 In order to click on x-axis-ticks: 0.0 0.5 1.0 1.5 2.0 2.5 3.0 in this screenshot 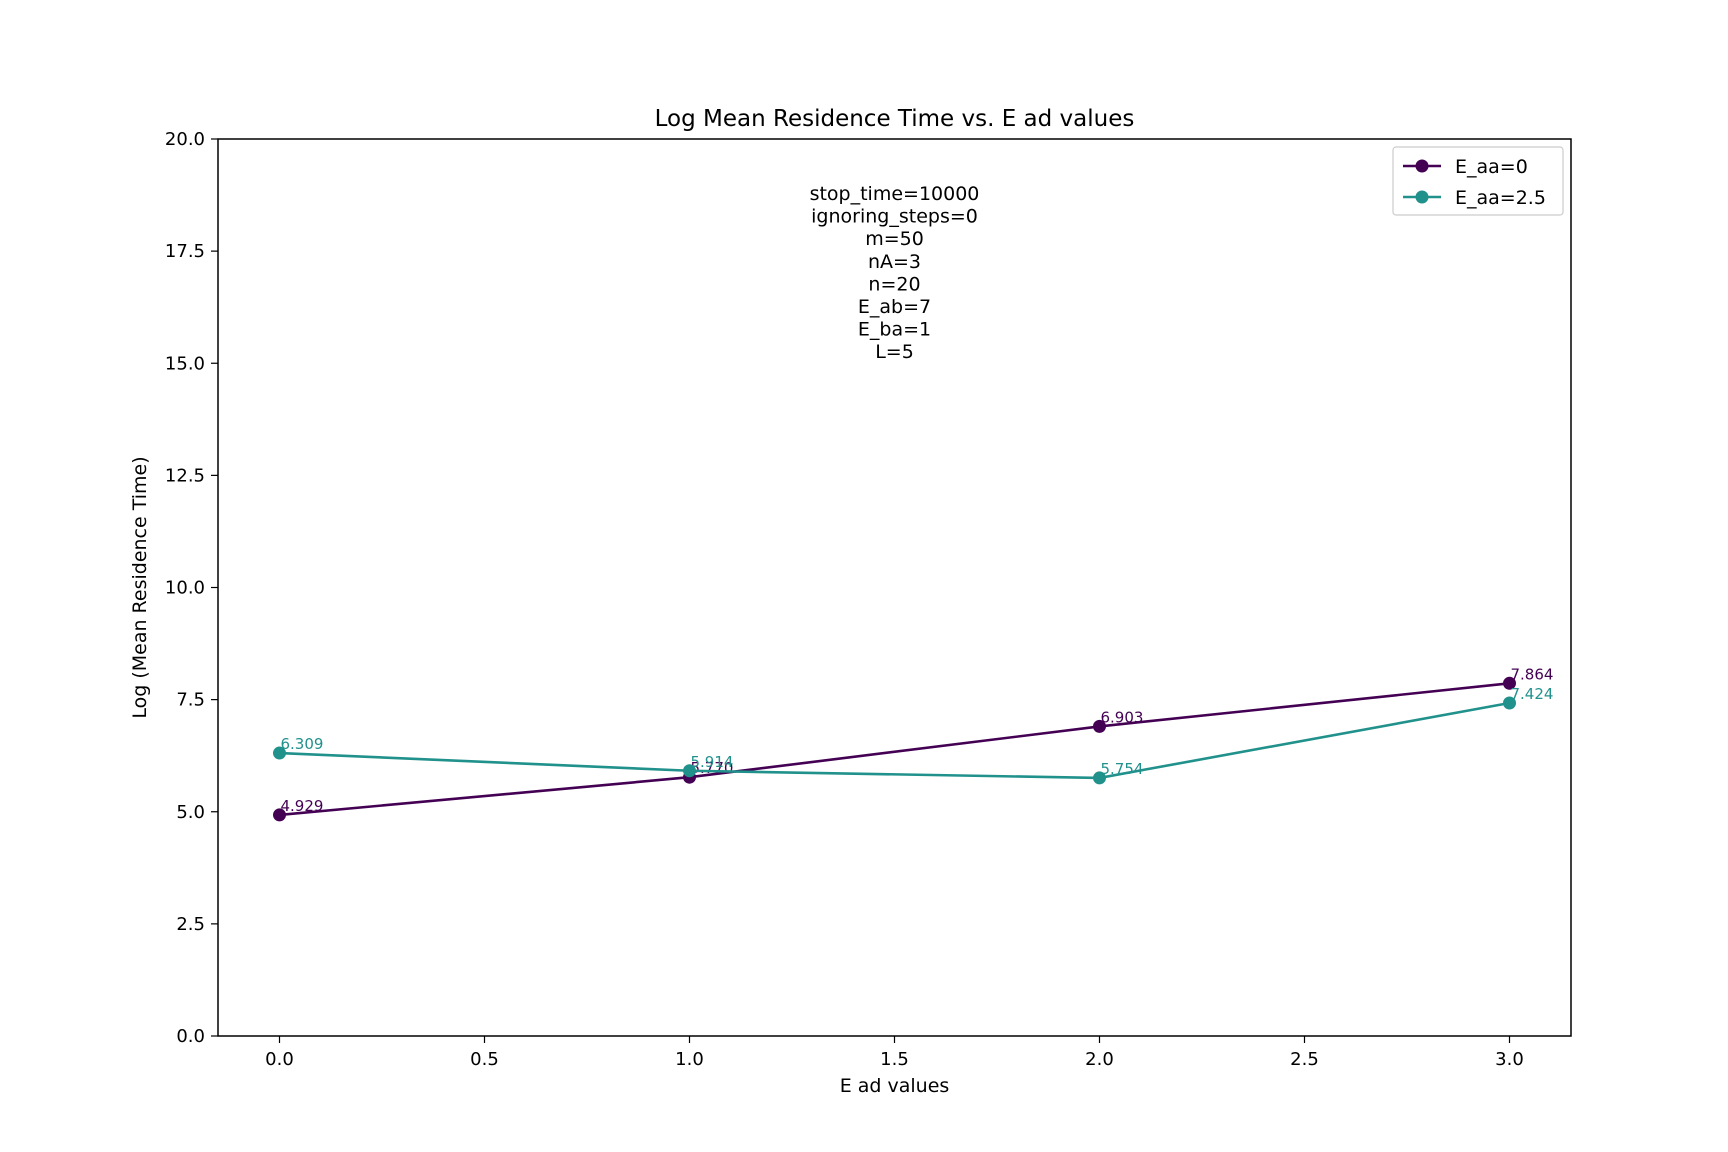, I will do `click(894, 1053)`.